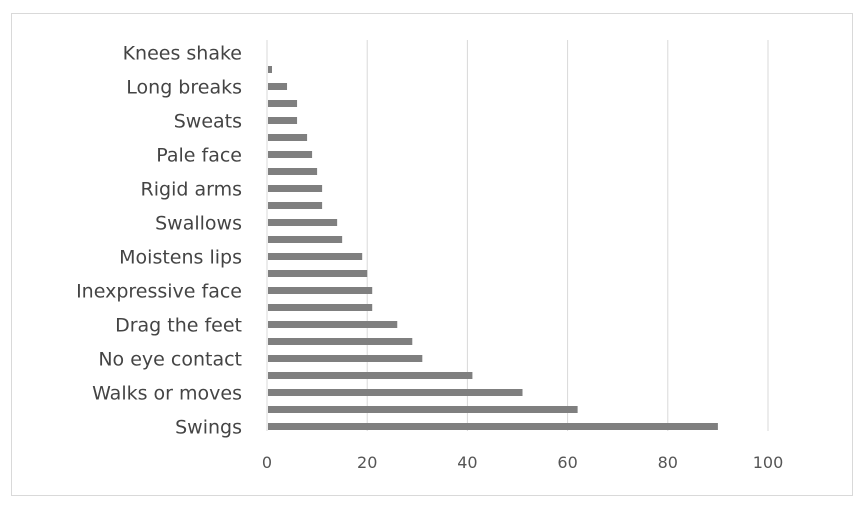  What do you see at coordinates (199, 156) in the screenshot?
I see `category-label: Pale face` at bounding box center [199, 156].